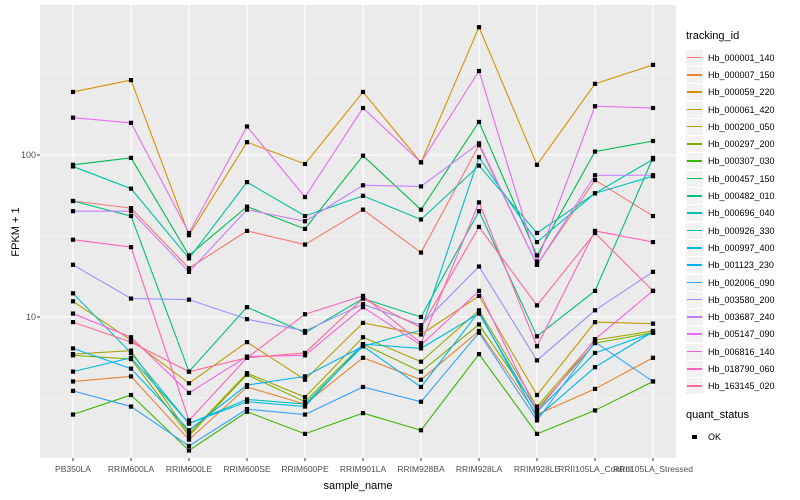  I want to click on x-tick-label: PB350LA, so click(73, 469).